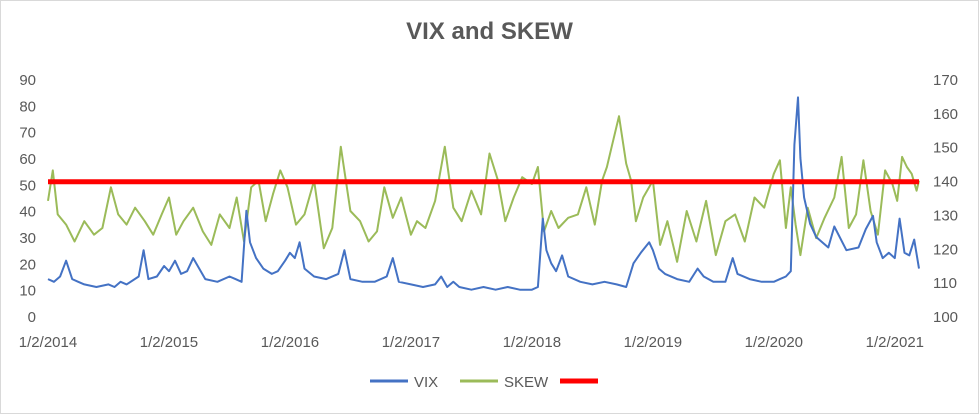 The image size is (979, 414). I want to click on x-axis-tick-label: 1/2/2018, so click(532, 342).